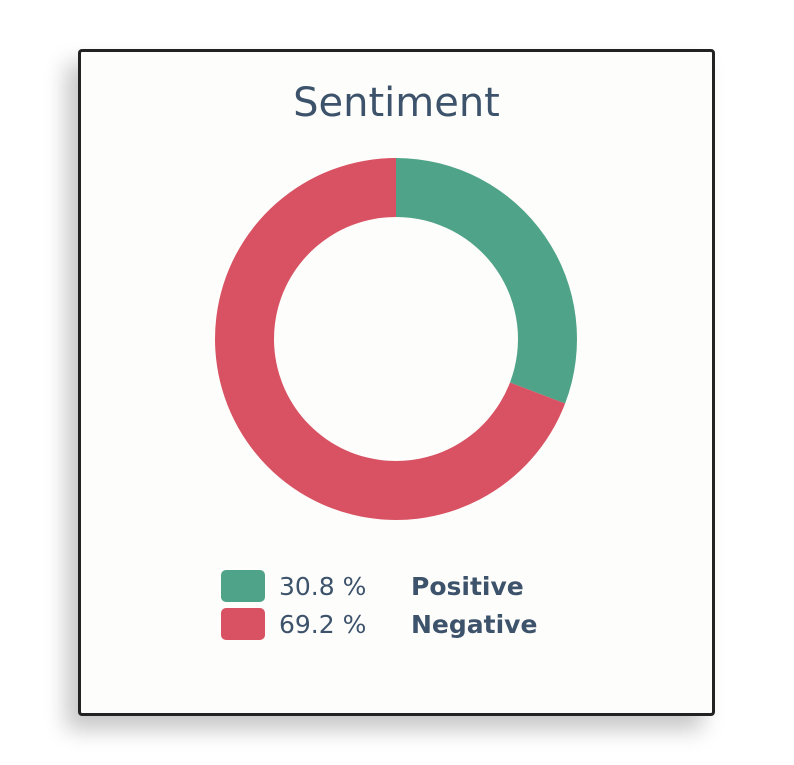  What do you see at coordinates (396, 103) in the screenshot?
I see `chart-title: Sentiment` at bounding box center [396, 103].